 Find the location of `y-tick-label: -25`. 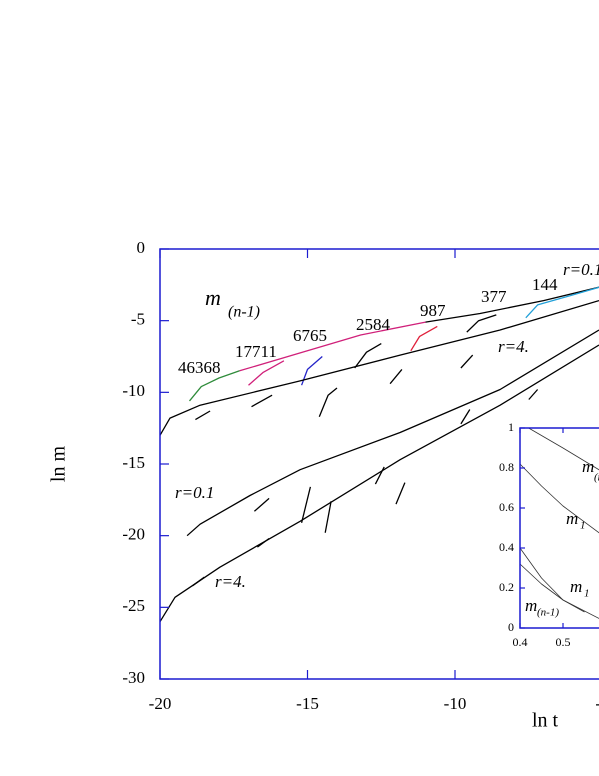

y-tick-label: -25 is located at coordinates (133, 605).